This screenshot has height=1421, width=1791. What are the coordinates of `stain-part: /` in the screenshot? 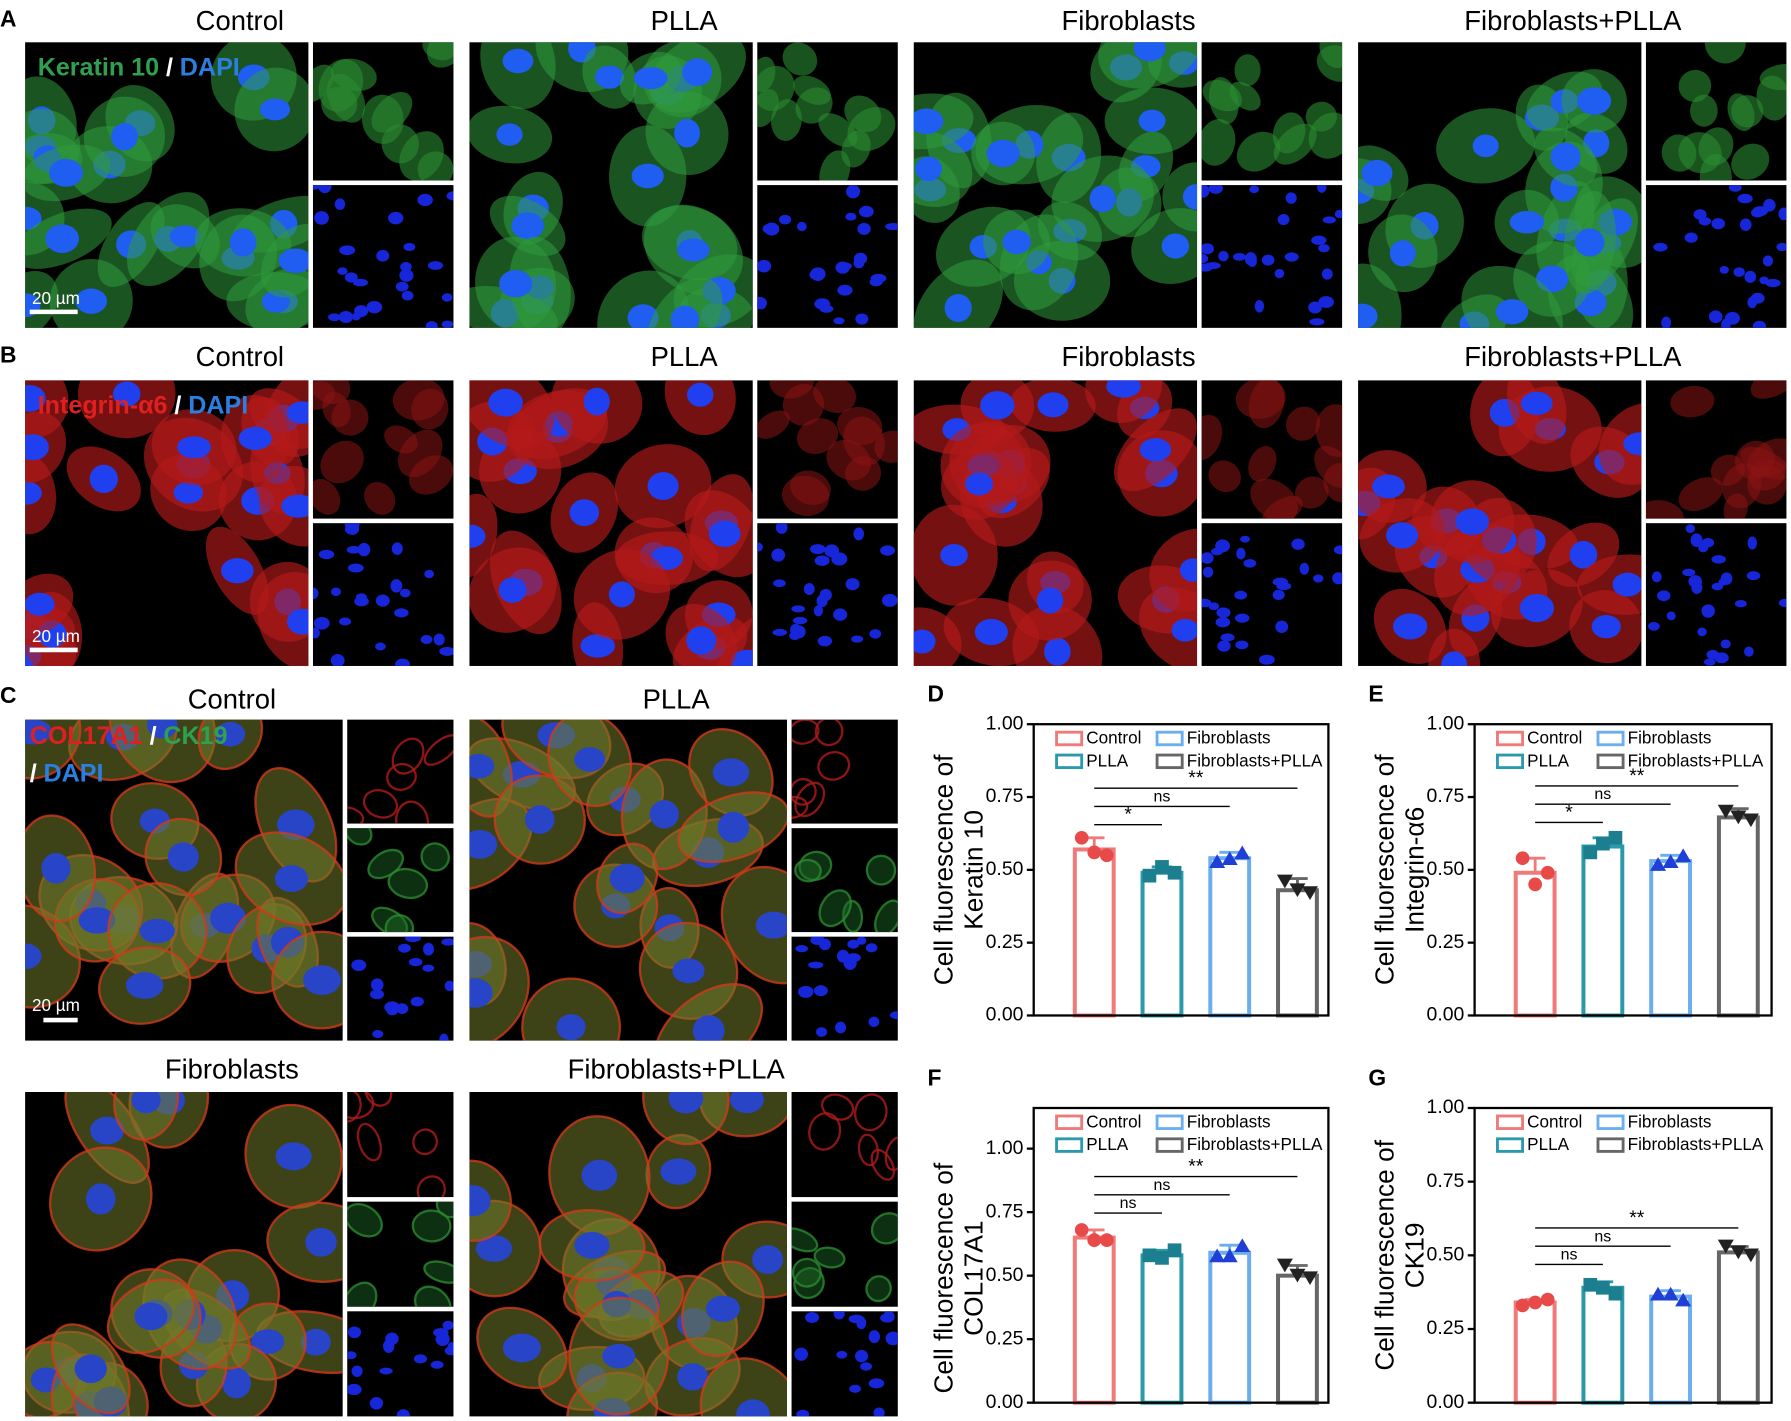 It's located at (169, 67).